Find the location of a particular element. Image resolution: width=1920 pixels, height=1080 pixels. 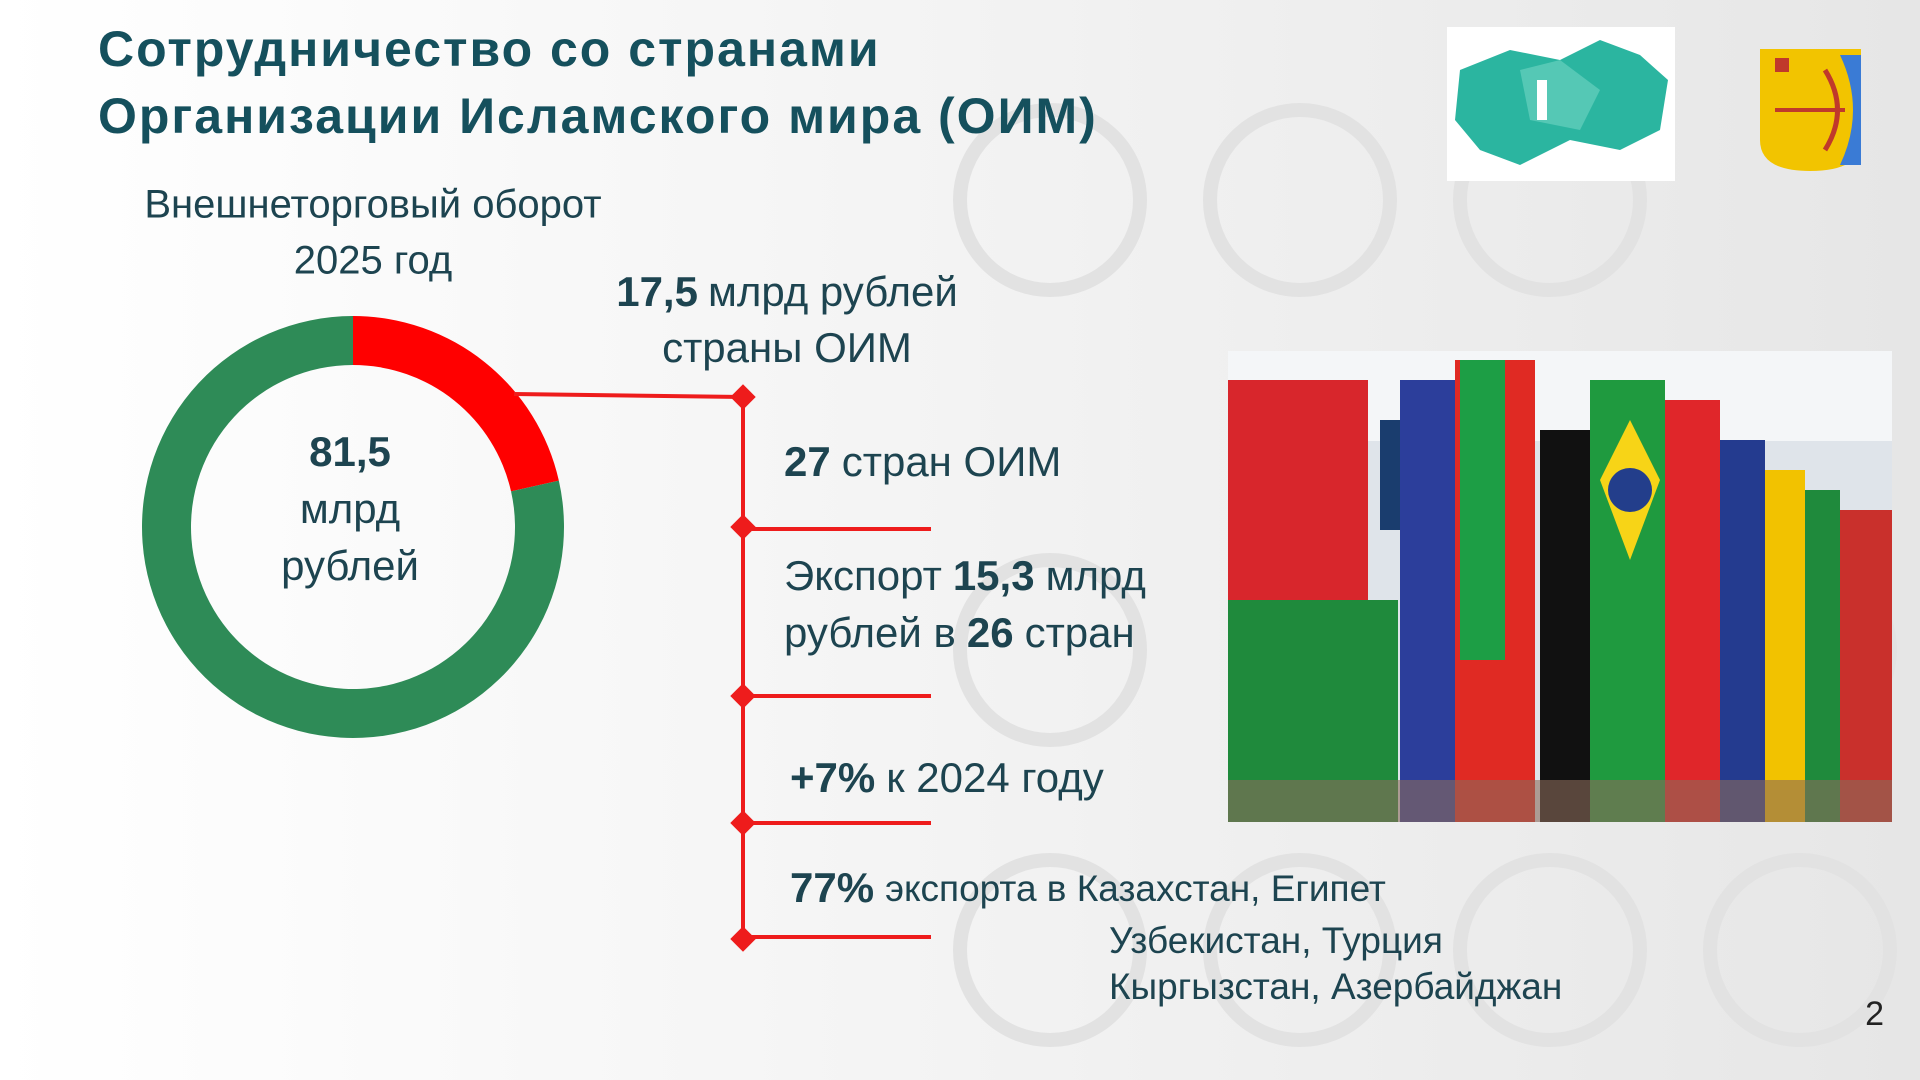

total-unit: рублей is located at coordinates (350, 565).